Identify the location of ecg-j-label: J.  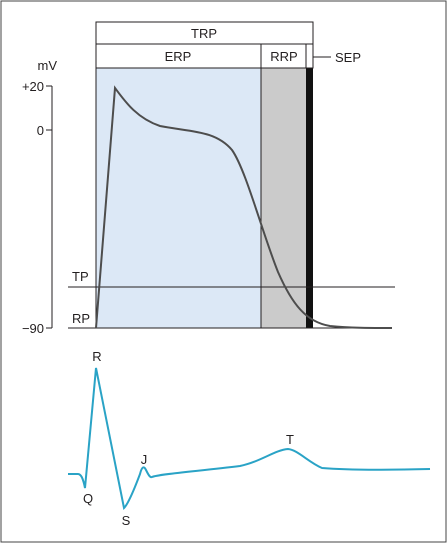
(144, 459).